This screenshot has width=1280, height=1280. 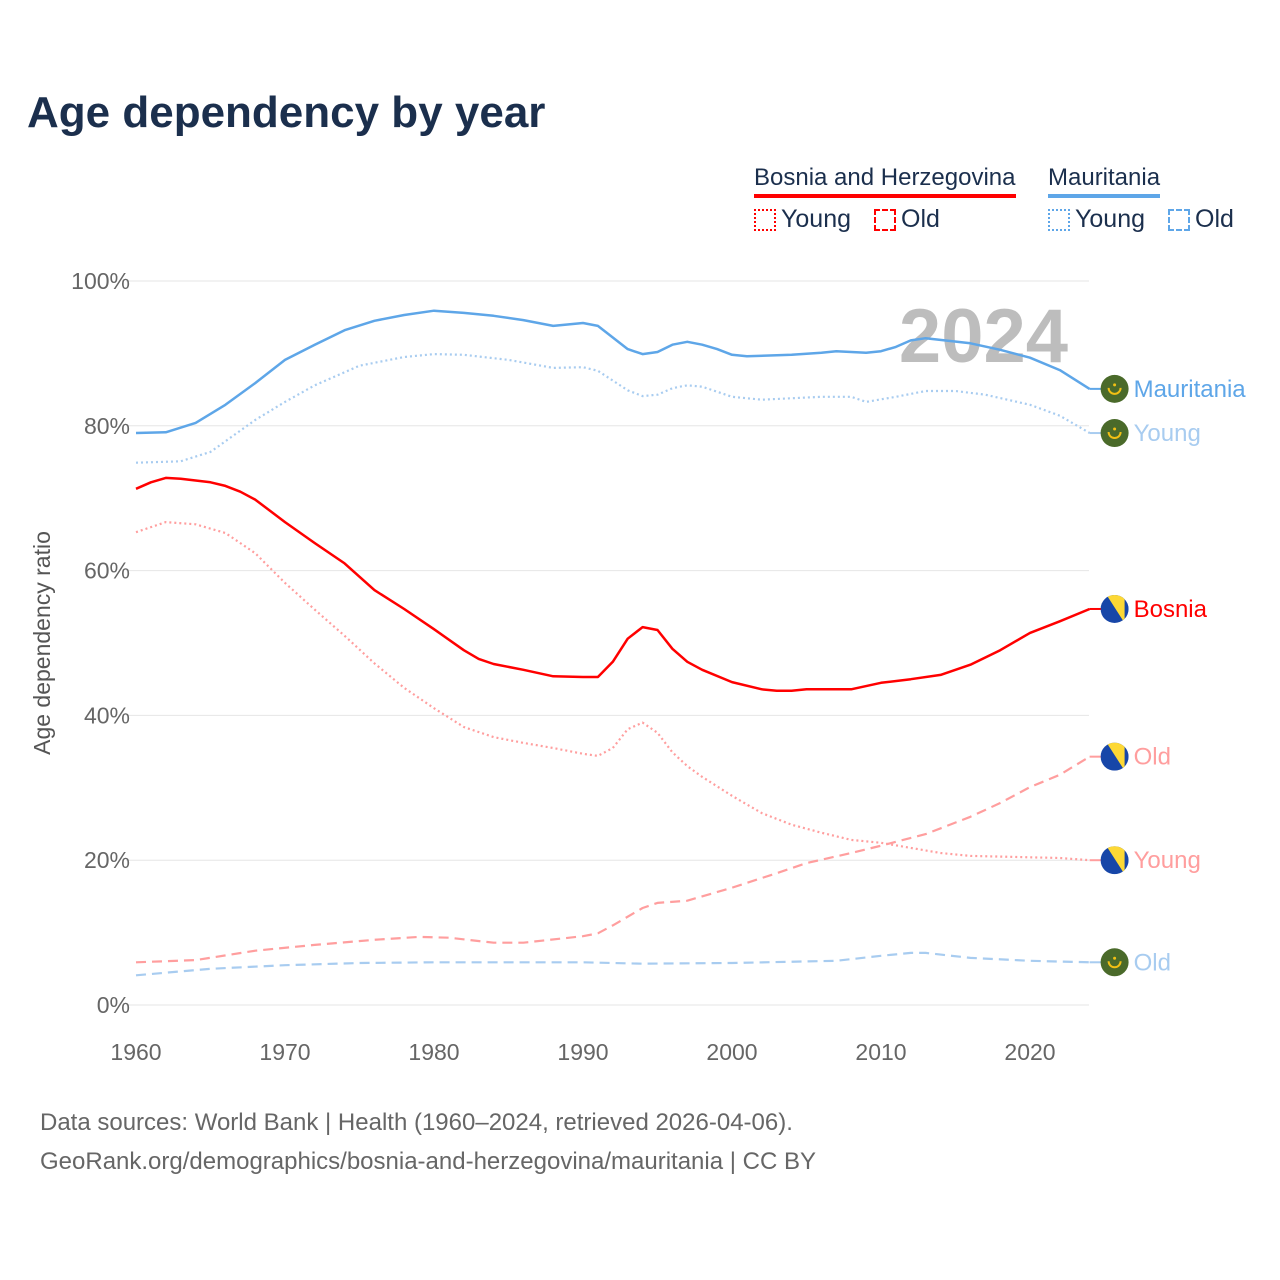 I want to click on y-tick-label: 60%, so click(x=107, y=571).